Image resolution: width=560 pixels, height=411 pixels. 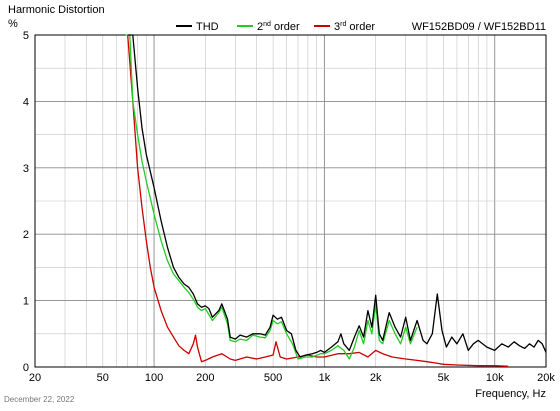 What do you see at coordinates (26, 202) in the screenshot?
I see `y-tick-labels: 0 1 2 3 4 5` at bounding box center [26, 202].